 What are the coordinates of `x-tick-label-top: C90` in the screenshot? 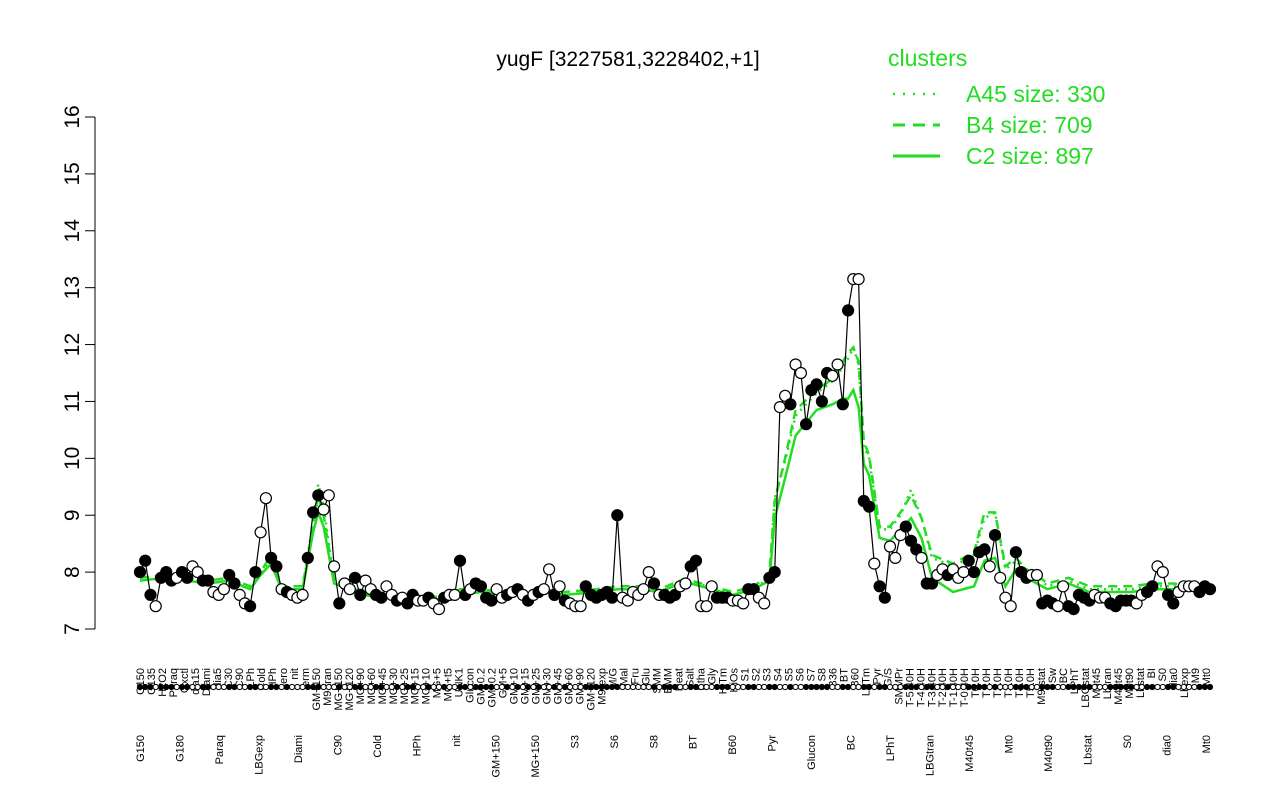 It's located at (240, 678).